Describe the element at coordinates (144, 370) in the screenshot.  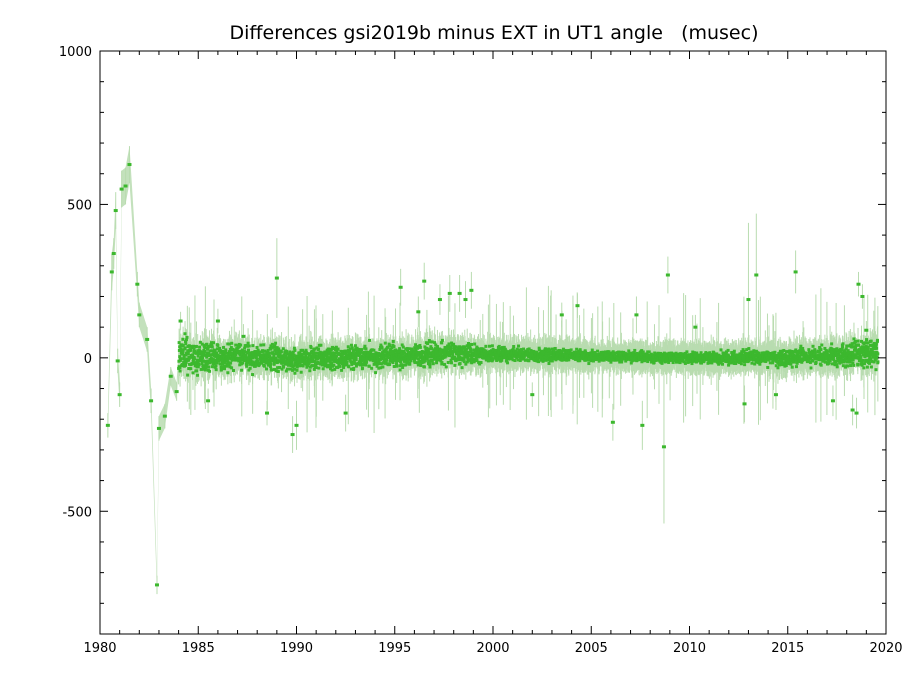
I see `early-error-envelope` at that location.